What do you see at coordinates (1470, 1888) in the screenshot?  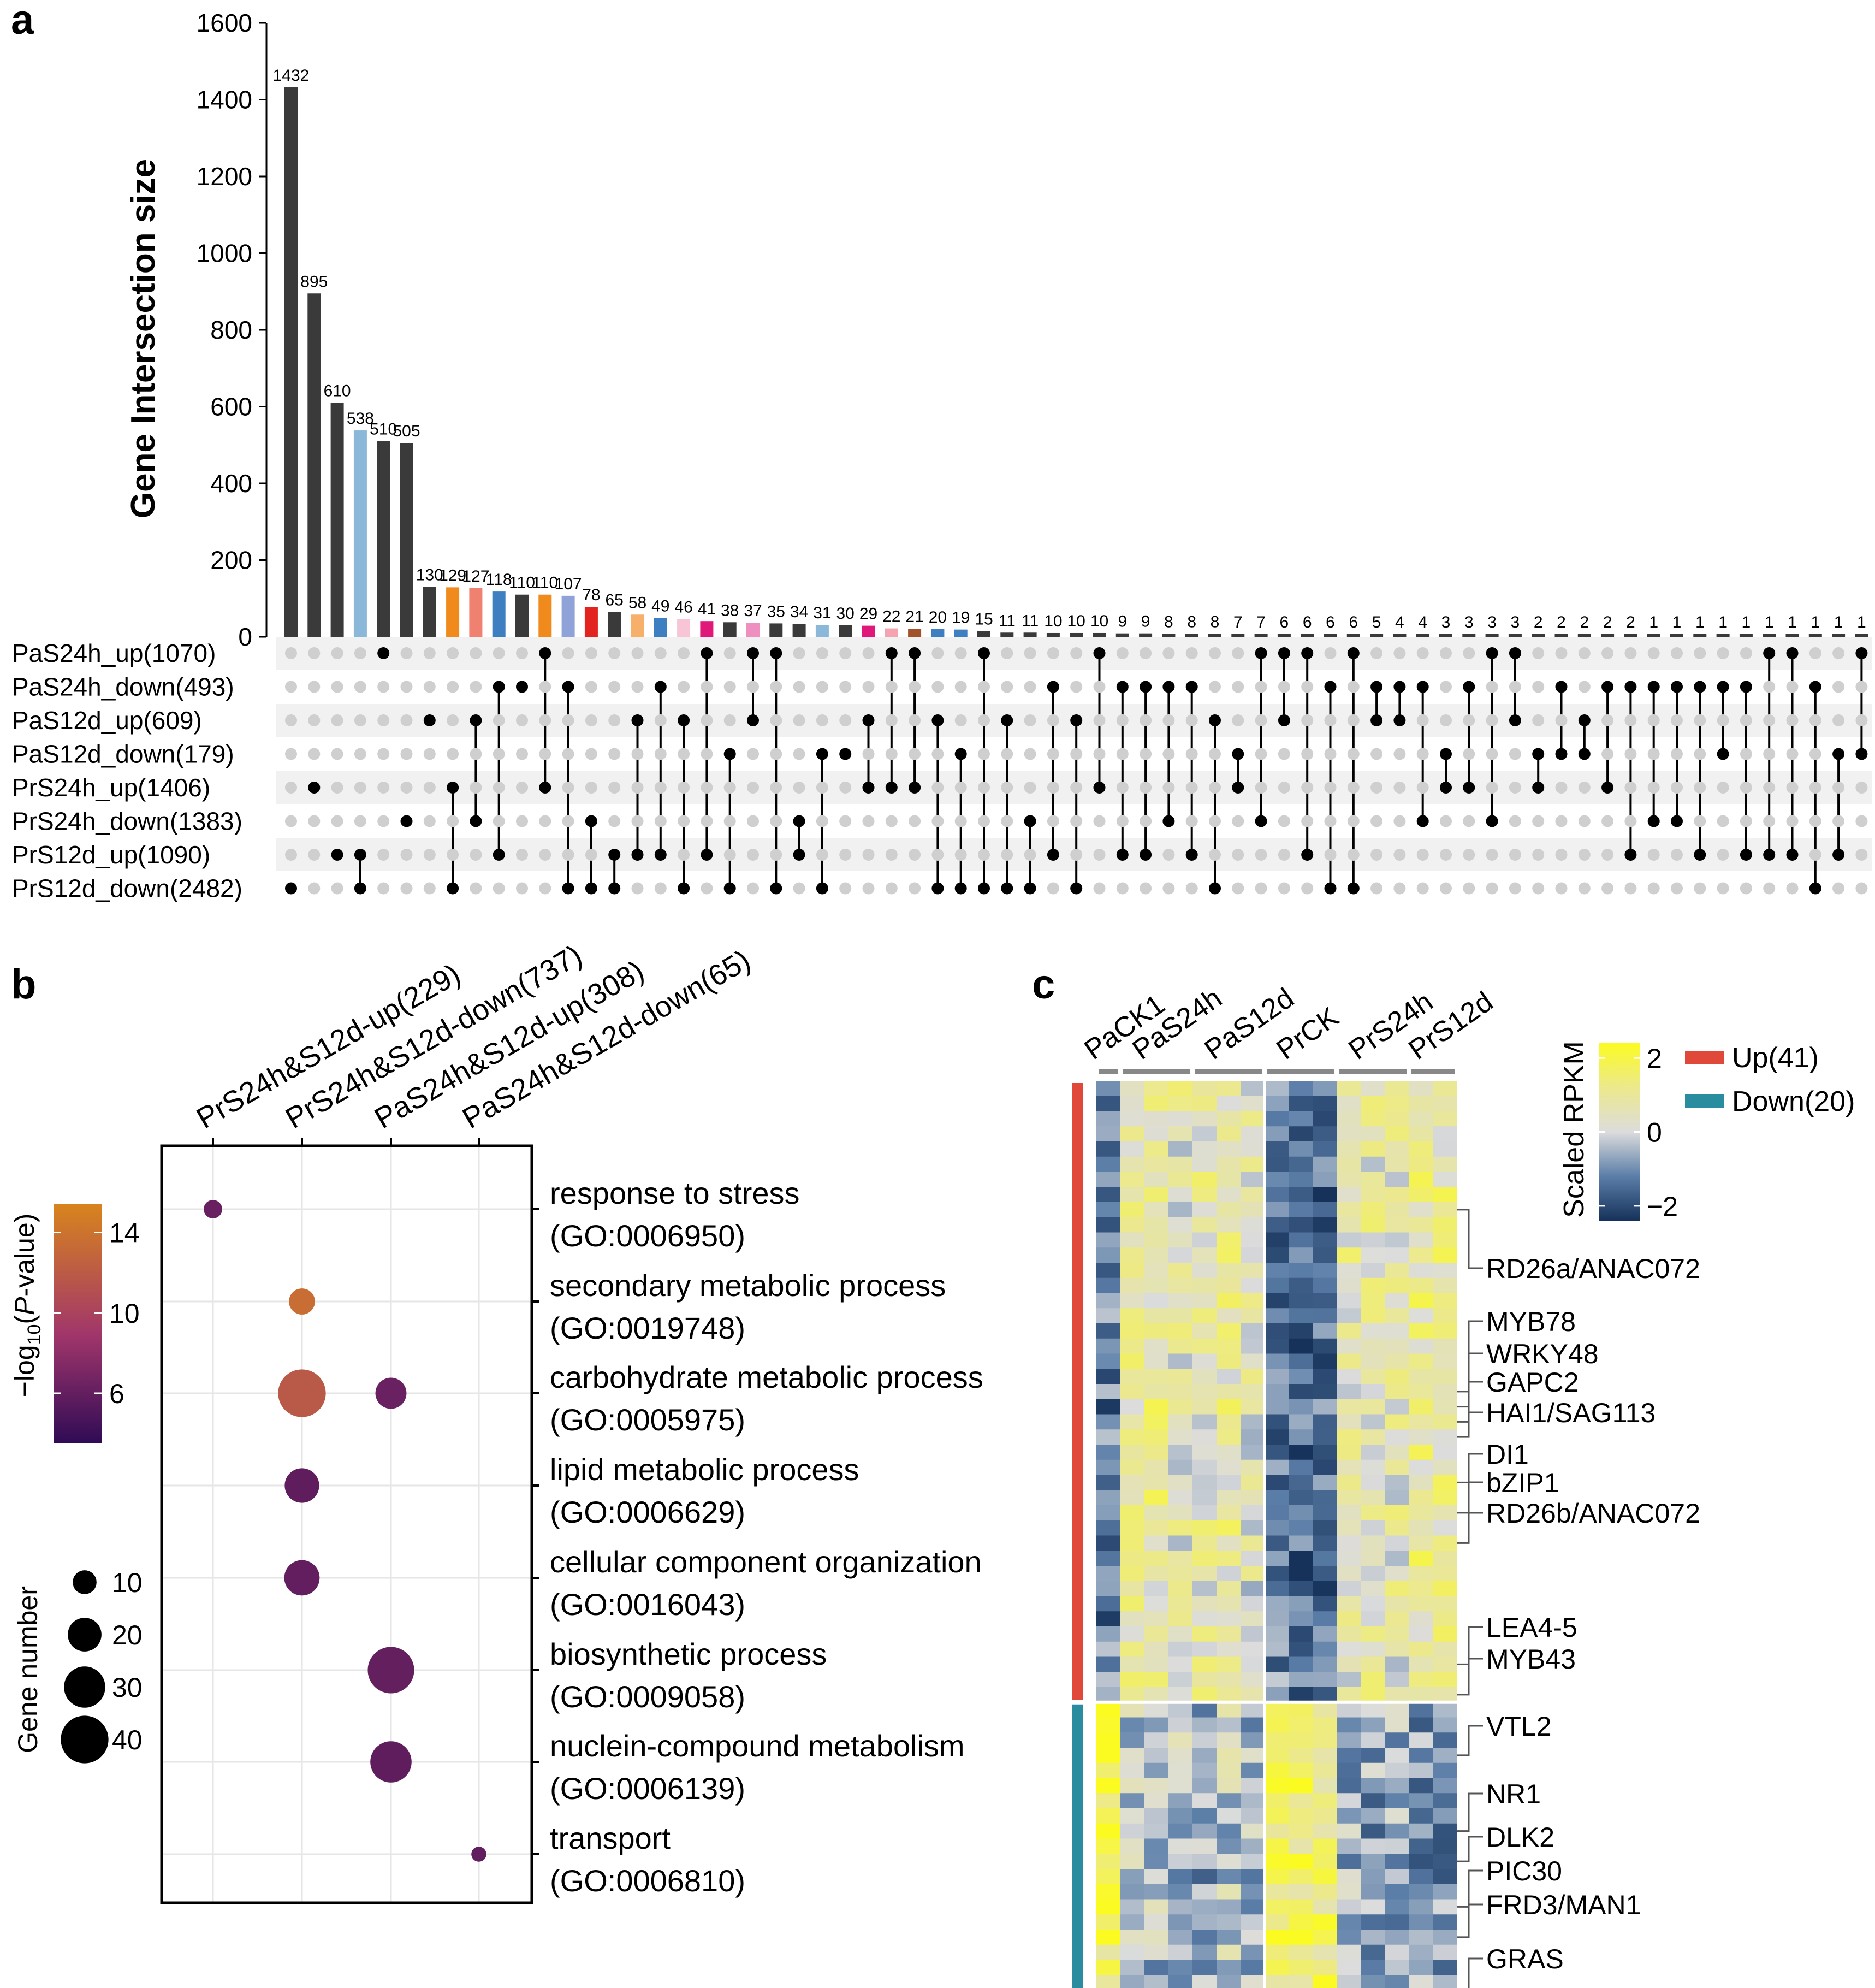 I see `gene-leader-line` at bounding box center [1470, 1888].